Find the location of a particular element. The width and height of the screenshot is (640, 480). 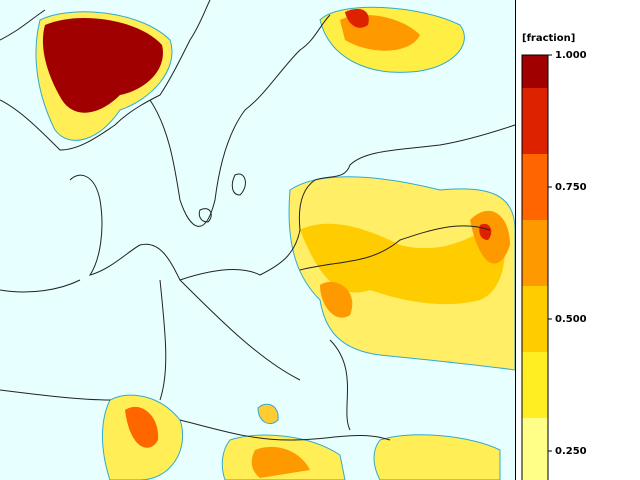

island is located at coordinates (222, 198).